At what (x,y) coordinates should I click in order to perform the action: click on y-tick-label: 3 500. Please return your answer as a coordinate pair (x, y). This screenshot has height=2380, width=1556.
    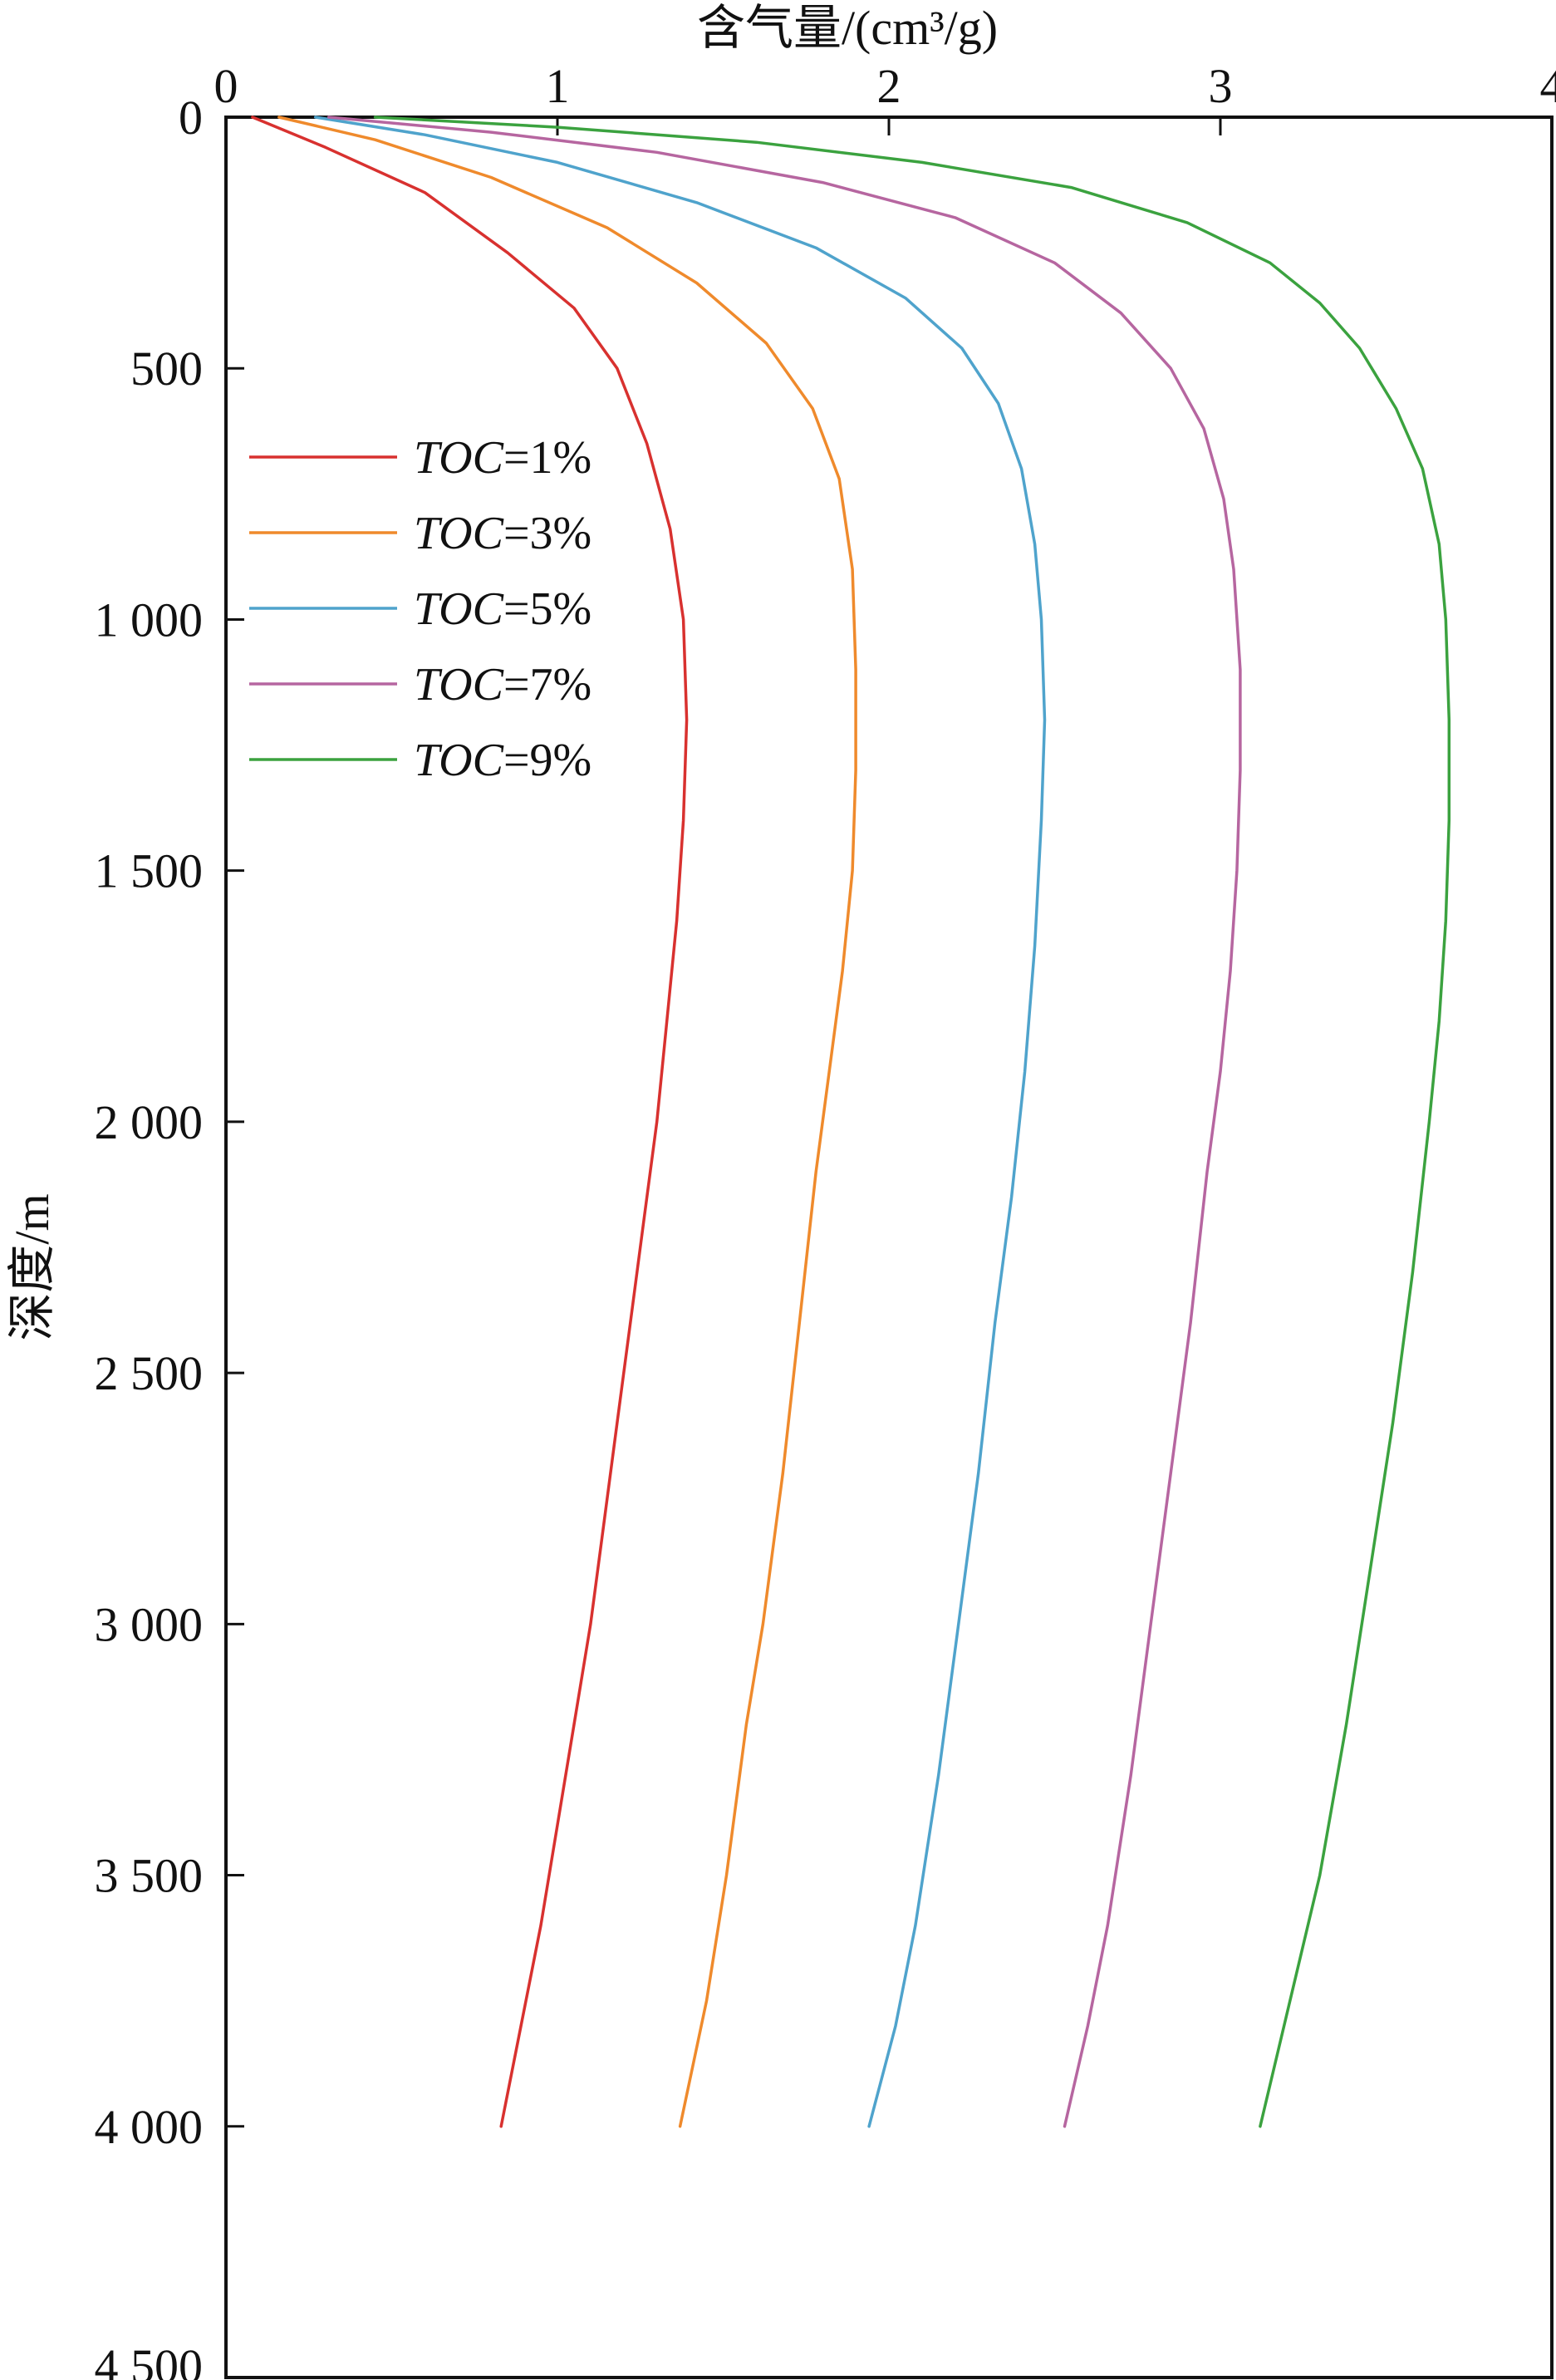
    Looking at the image, I should click on (150, 1876).